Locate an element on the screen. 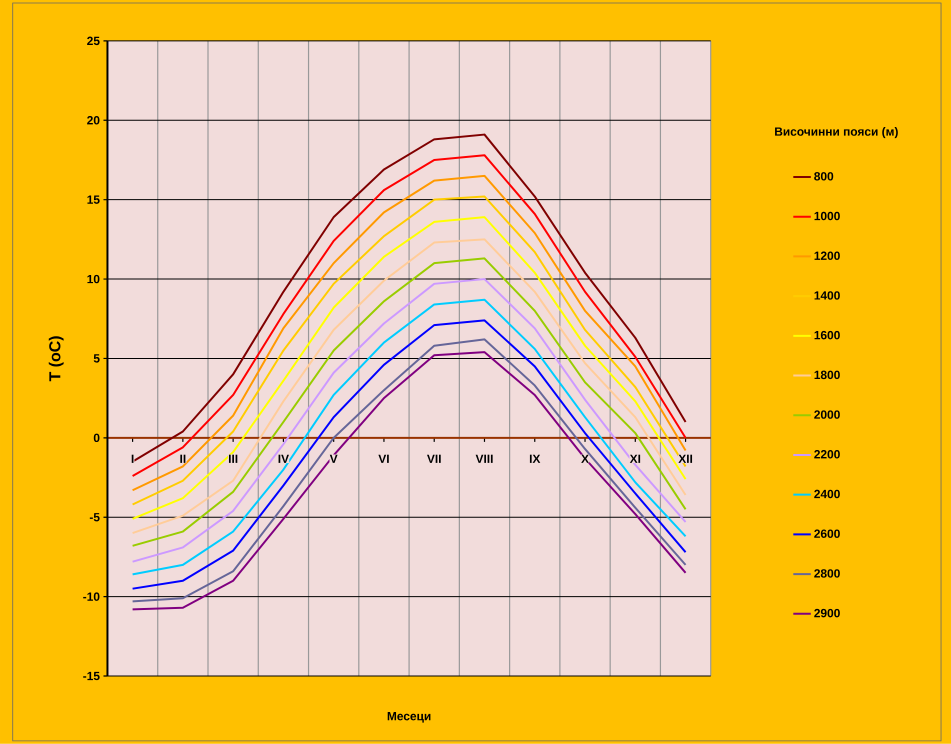 Image resolution: width=951 pixels, height=744 pixels. legend-label: 2900 is located at coordinates (827, 613).